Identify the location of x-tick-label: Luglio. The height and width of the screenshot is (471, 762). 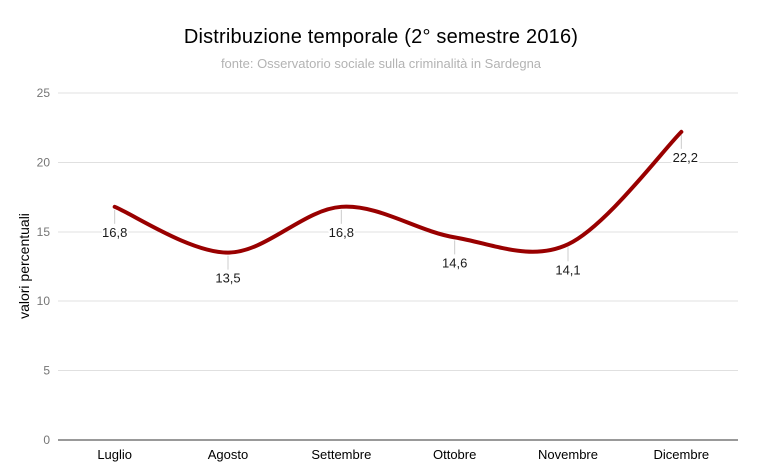
(114, 454).